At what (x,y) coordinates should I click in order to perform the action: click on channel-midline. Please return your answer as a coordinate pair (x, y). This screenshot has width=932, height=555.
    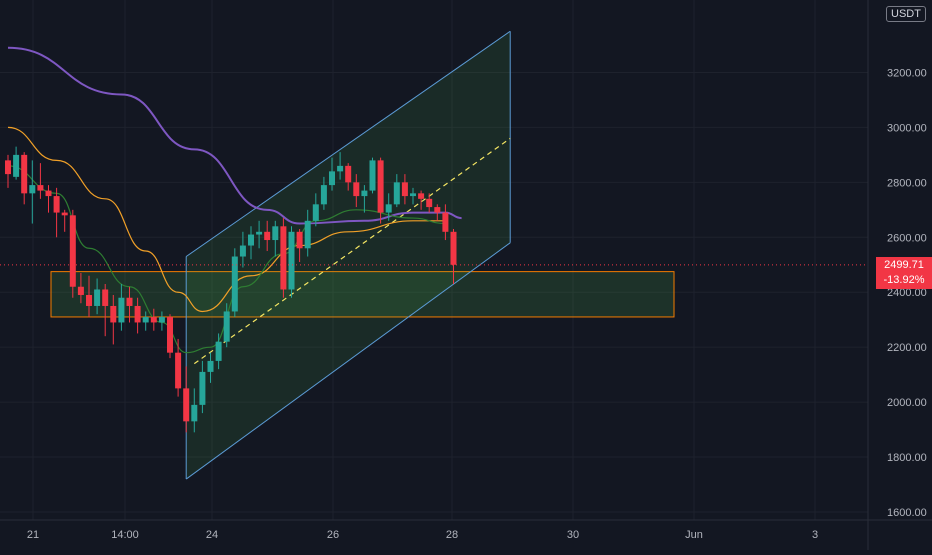
    Looking at the image, I should click on (352, 251).